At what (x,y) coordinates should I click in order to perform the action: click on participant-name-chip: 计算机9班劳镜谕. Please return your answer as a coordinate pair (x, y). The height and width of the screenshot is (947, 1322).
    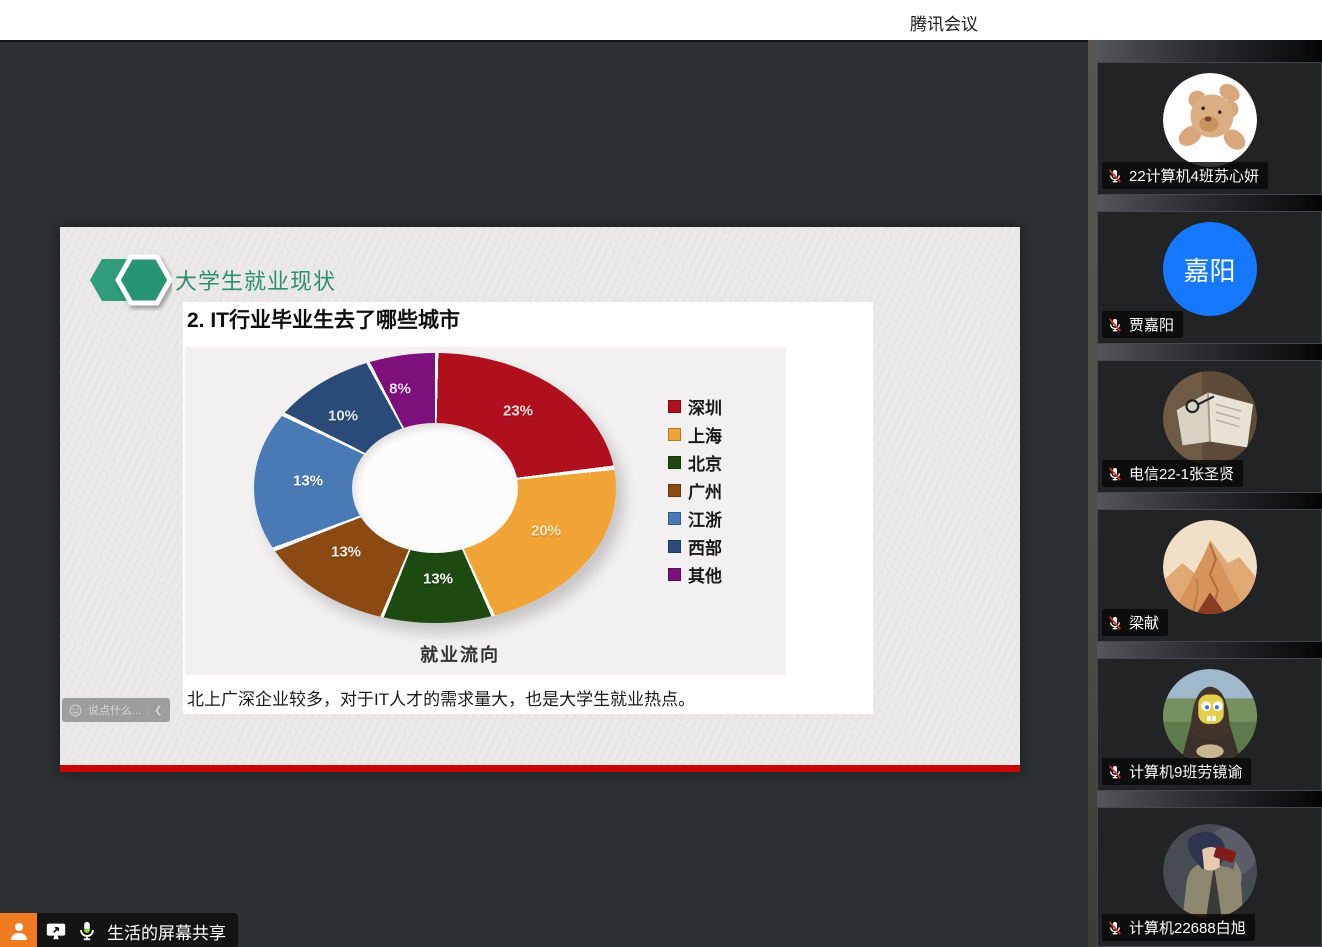
    Looking at the image, I should click on (1177, 771).